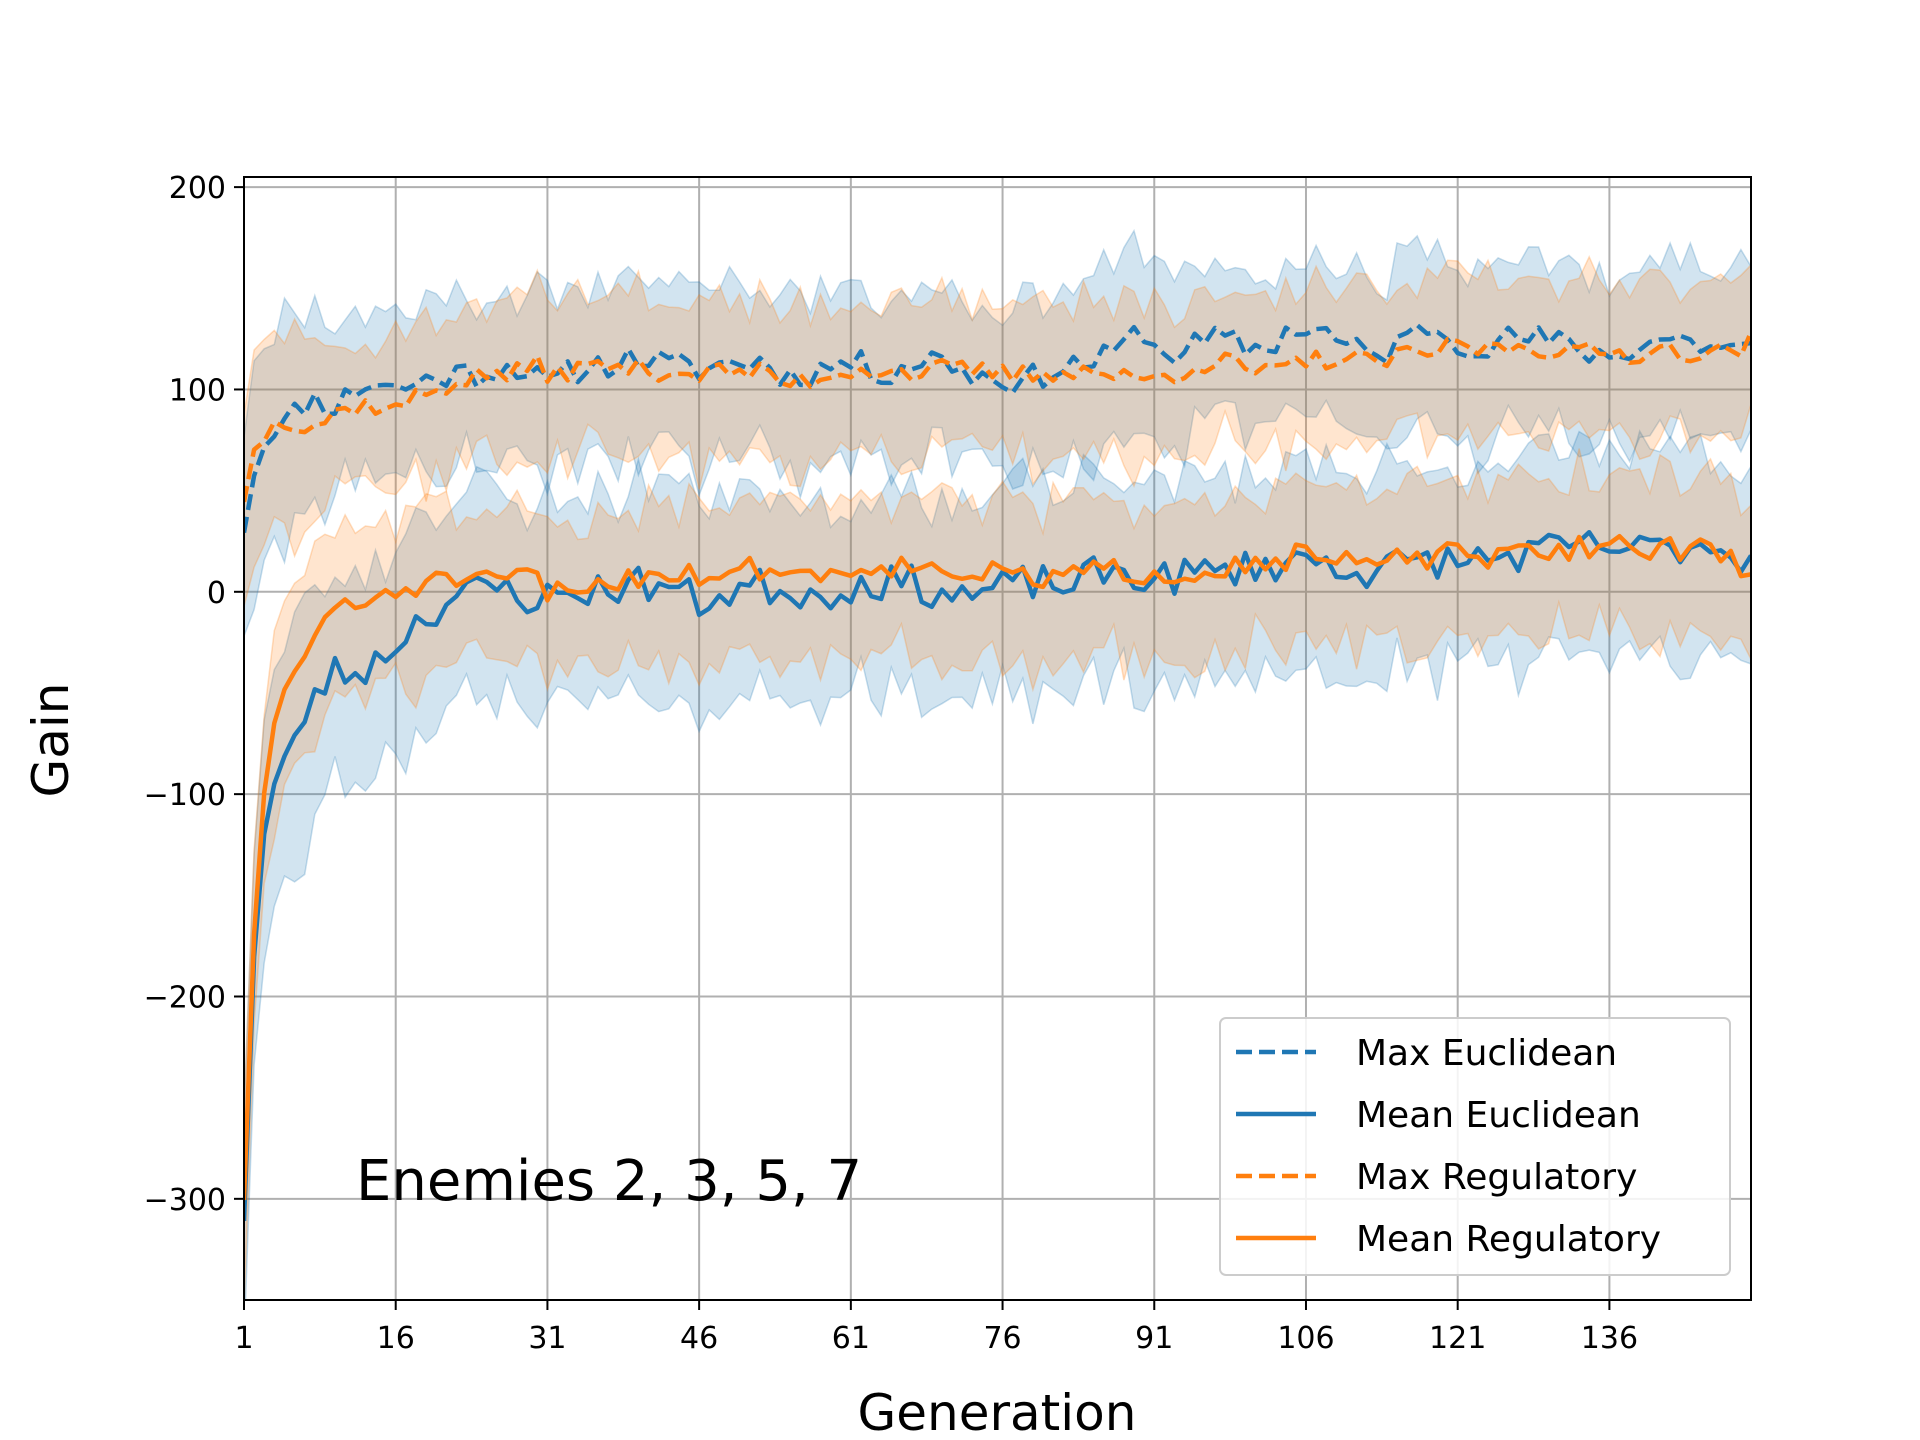 The image size is (1920, 1440). I want to click on legend-label: Mean Euclidean, so click(1498, 1115).